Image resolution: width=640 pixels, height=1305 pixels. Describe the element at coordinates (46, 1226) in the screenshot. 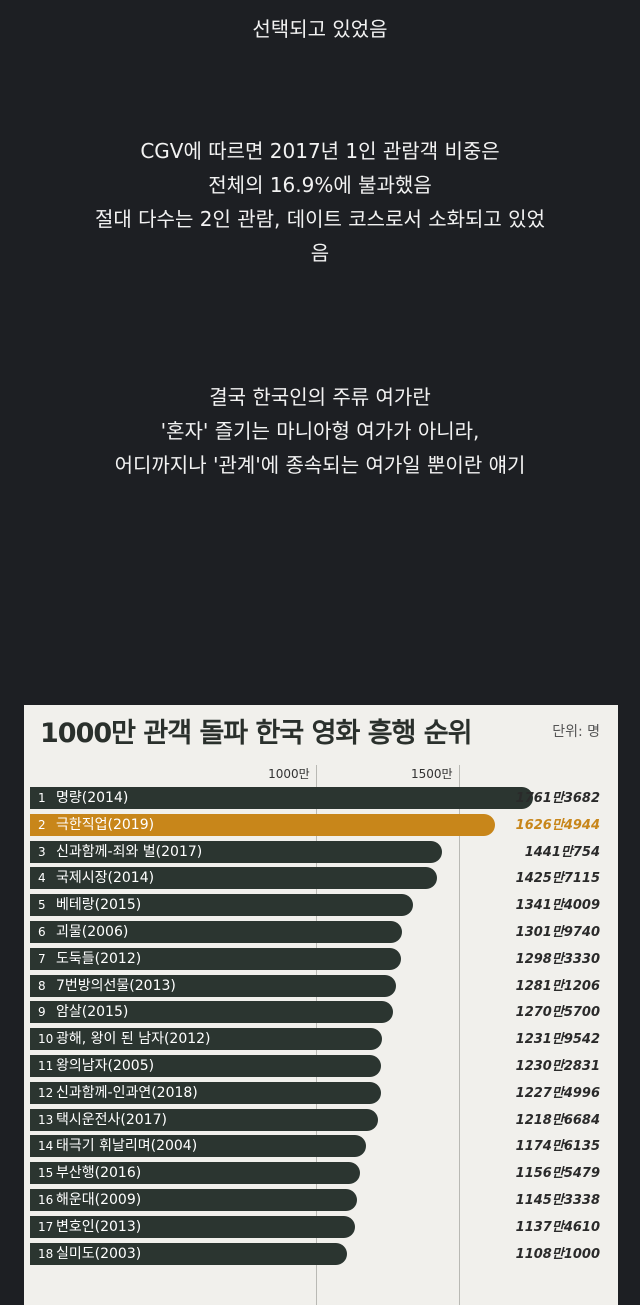

I see `rank-number: 17` at that location.